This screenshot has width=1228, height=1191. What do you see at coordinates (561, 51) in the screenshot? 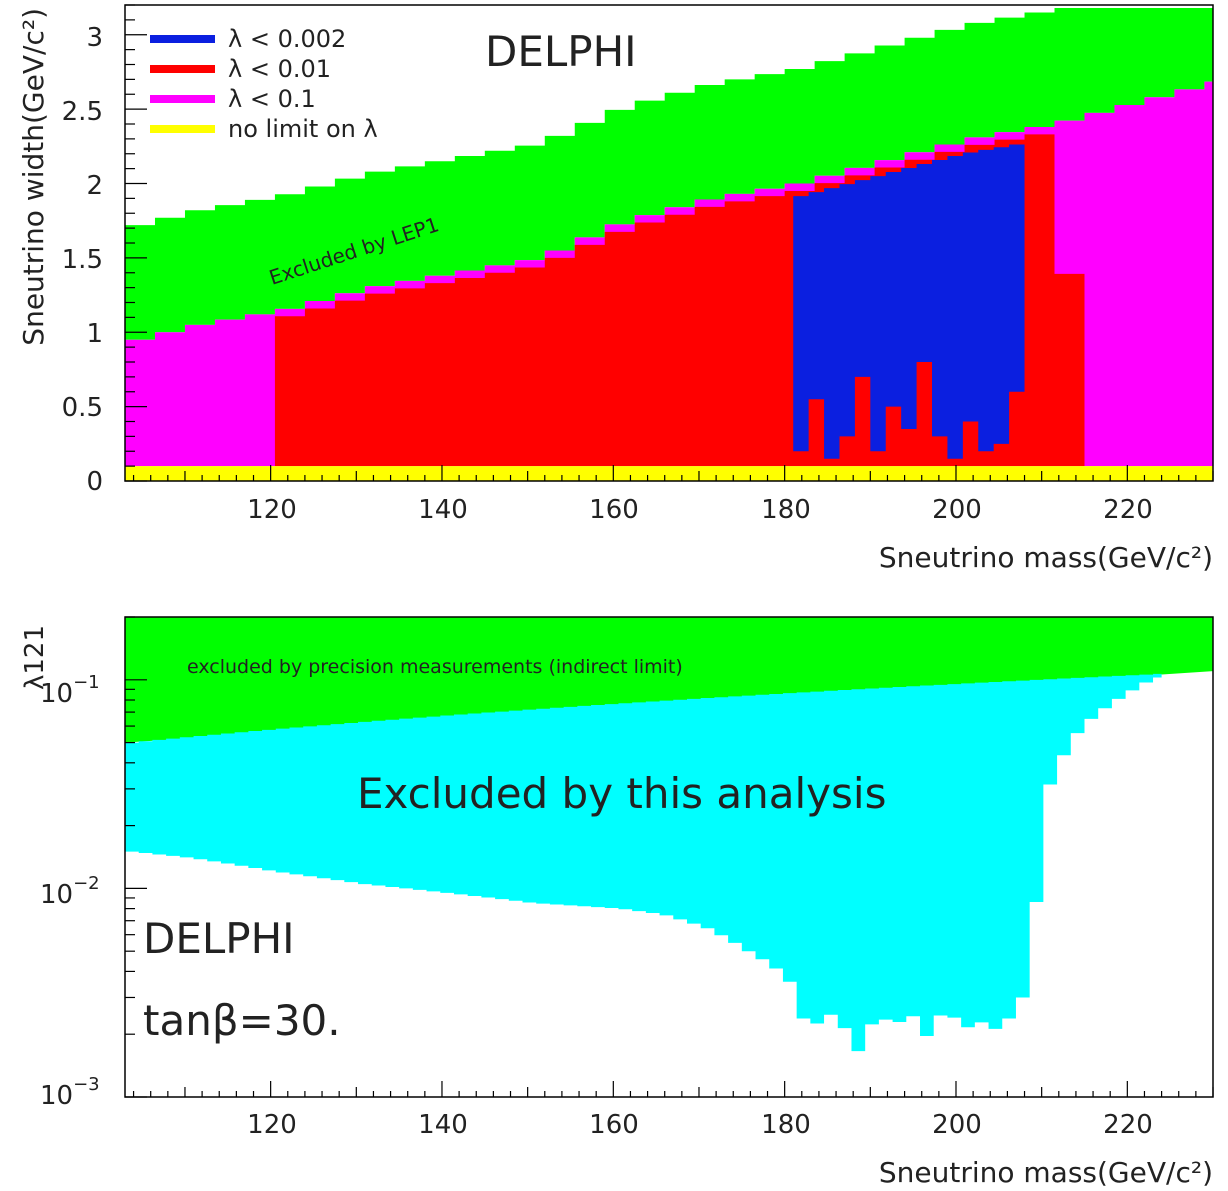
I see `top-chart-title: DELPHI` at bounding box center [561, 51].